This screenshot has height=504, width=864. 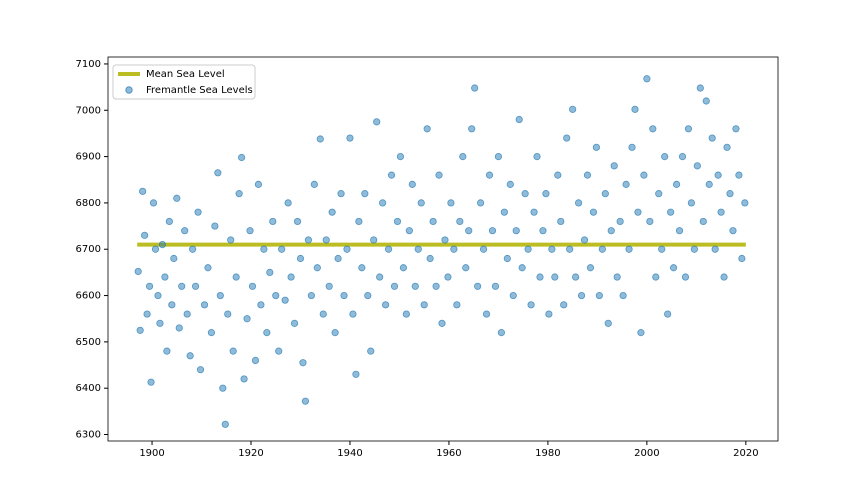 What do you see at coordinates (349, 453) in the screenshot?
I see `x-tick-label: 1940` at bounding box center [349, 453].